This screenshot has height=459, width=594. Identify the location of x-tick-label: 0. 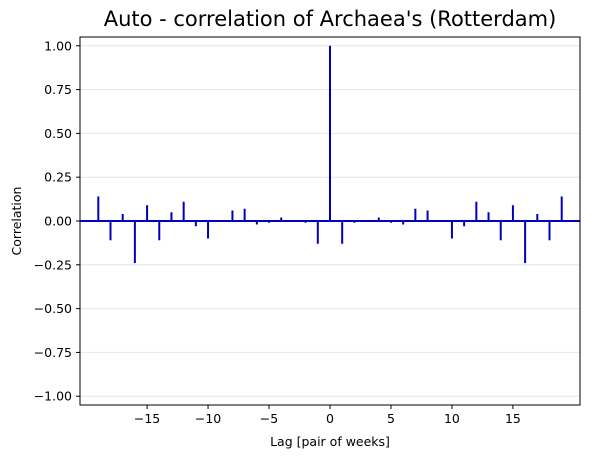
(330, 418).